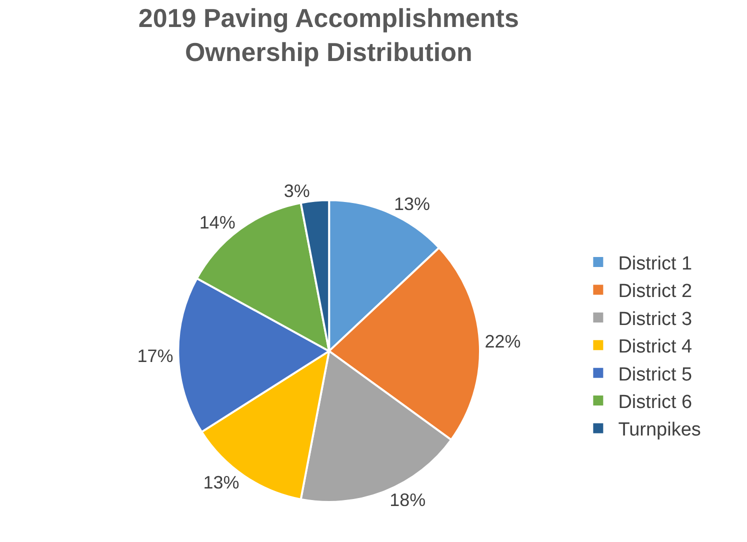 The width and height of the screenshot is (747, 542). Describe the element at coordinates (655, 402) in the screenshot. I see `legend-label: District 6` at that location.